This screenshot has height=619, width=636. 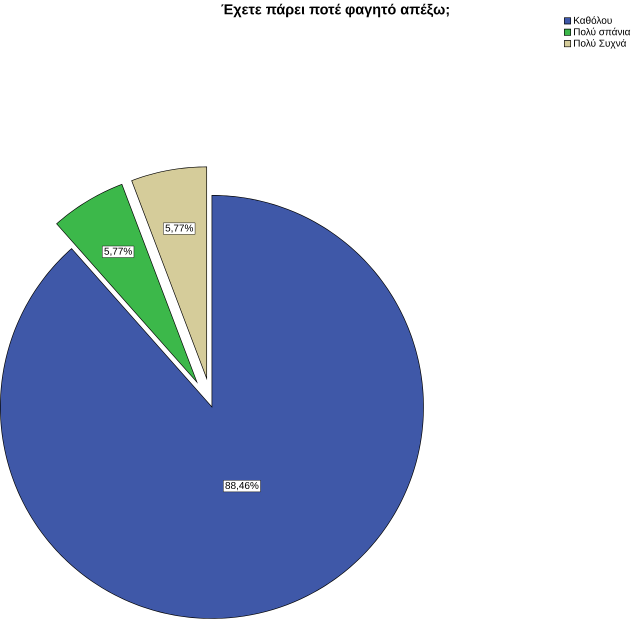 What do you see at coordinates (600, 44) in the screenshot?
I see `legend-label: Πολύ Συχνά` at bounding box center [600, 44].